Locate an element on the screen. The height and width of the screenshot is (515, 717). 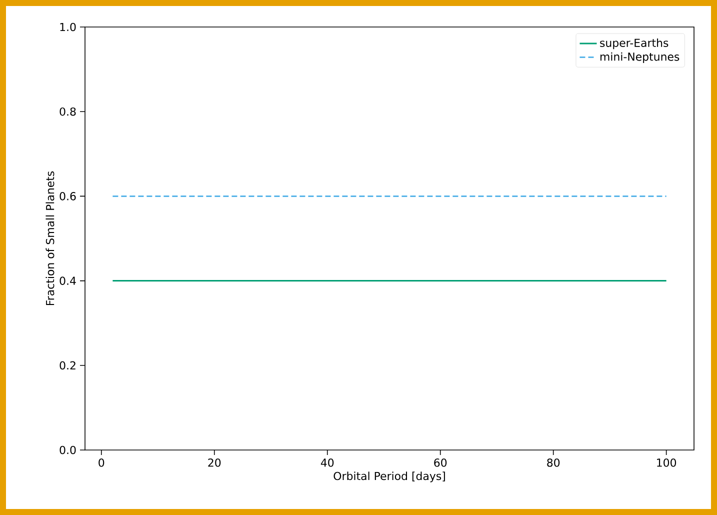
x-tick-label: 20 is located at coordinates (214, 462).